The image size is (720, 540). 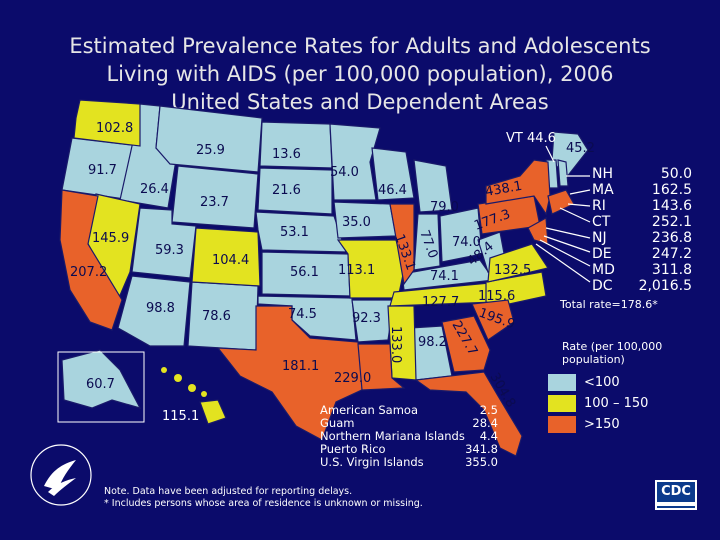 What do you see at coordinates (209, 139) in the screenshot?
I see `state-MT` at bounding box center [209, 139].